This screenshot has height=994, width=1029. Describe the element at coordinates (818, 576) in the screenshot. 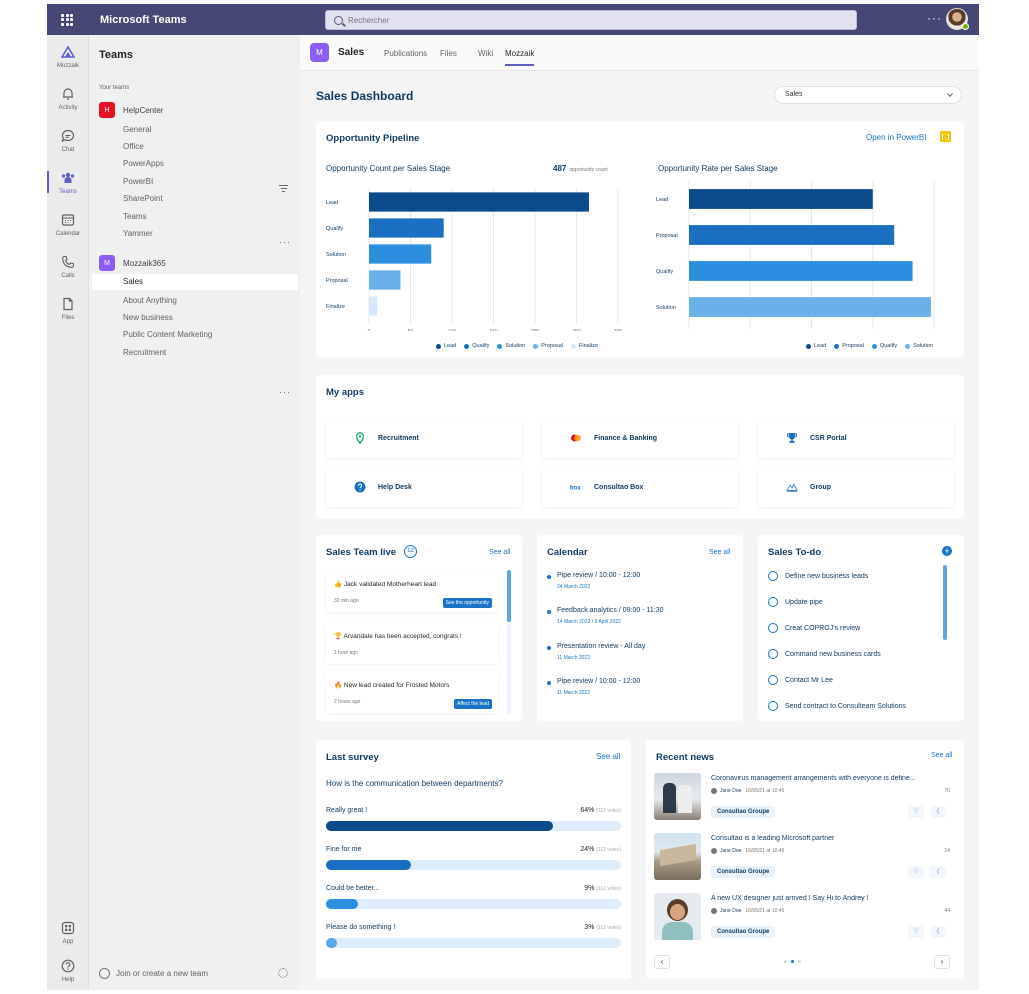

I see `todo-item: Define new business leads` at that location.